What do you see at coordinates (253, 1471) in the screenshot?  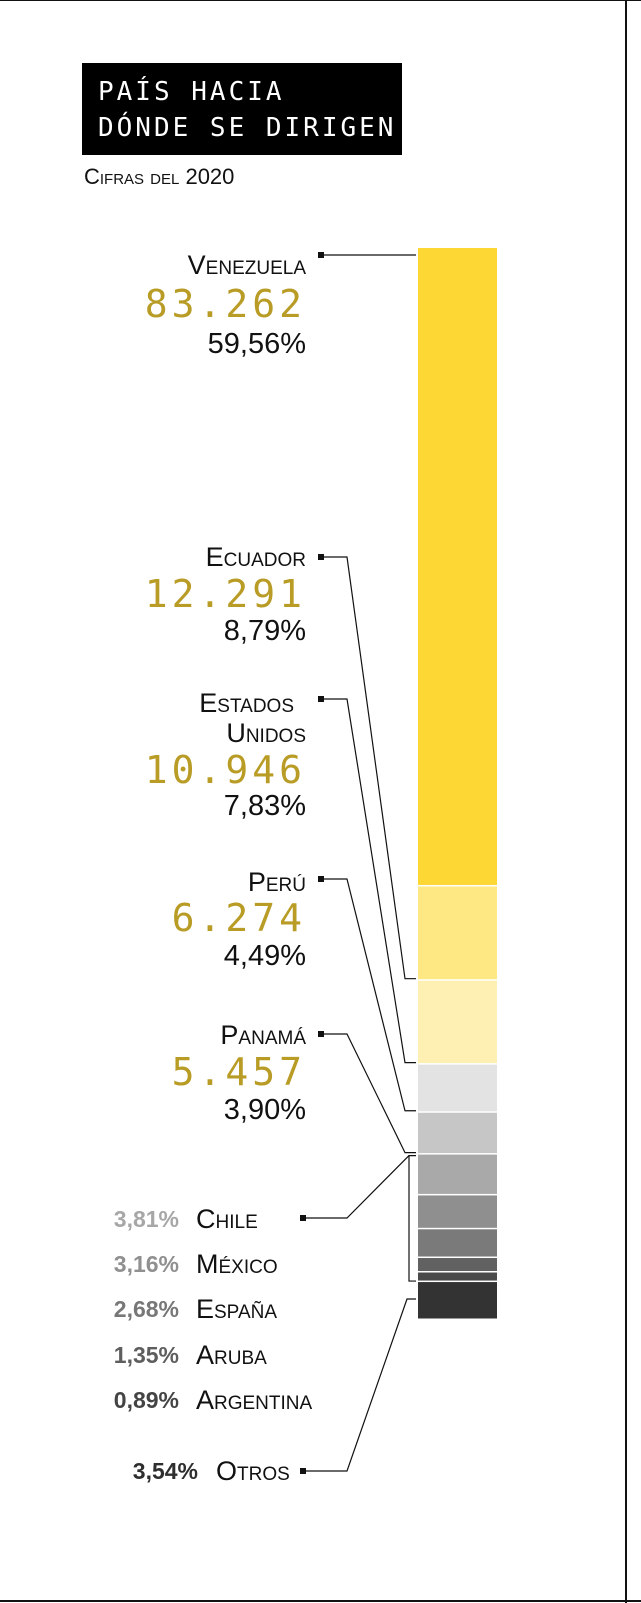 I see `name-otros: Otros` at bounding box center [253, 1471].